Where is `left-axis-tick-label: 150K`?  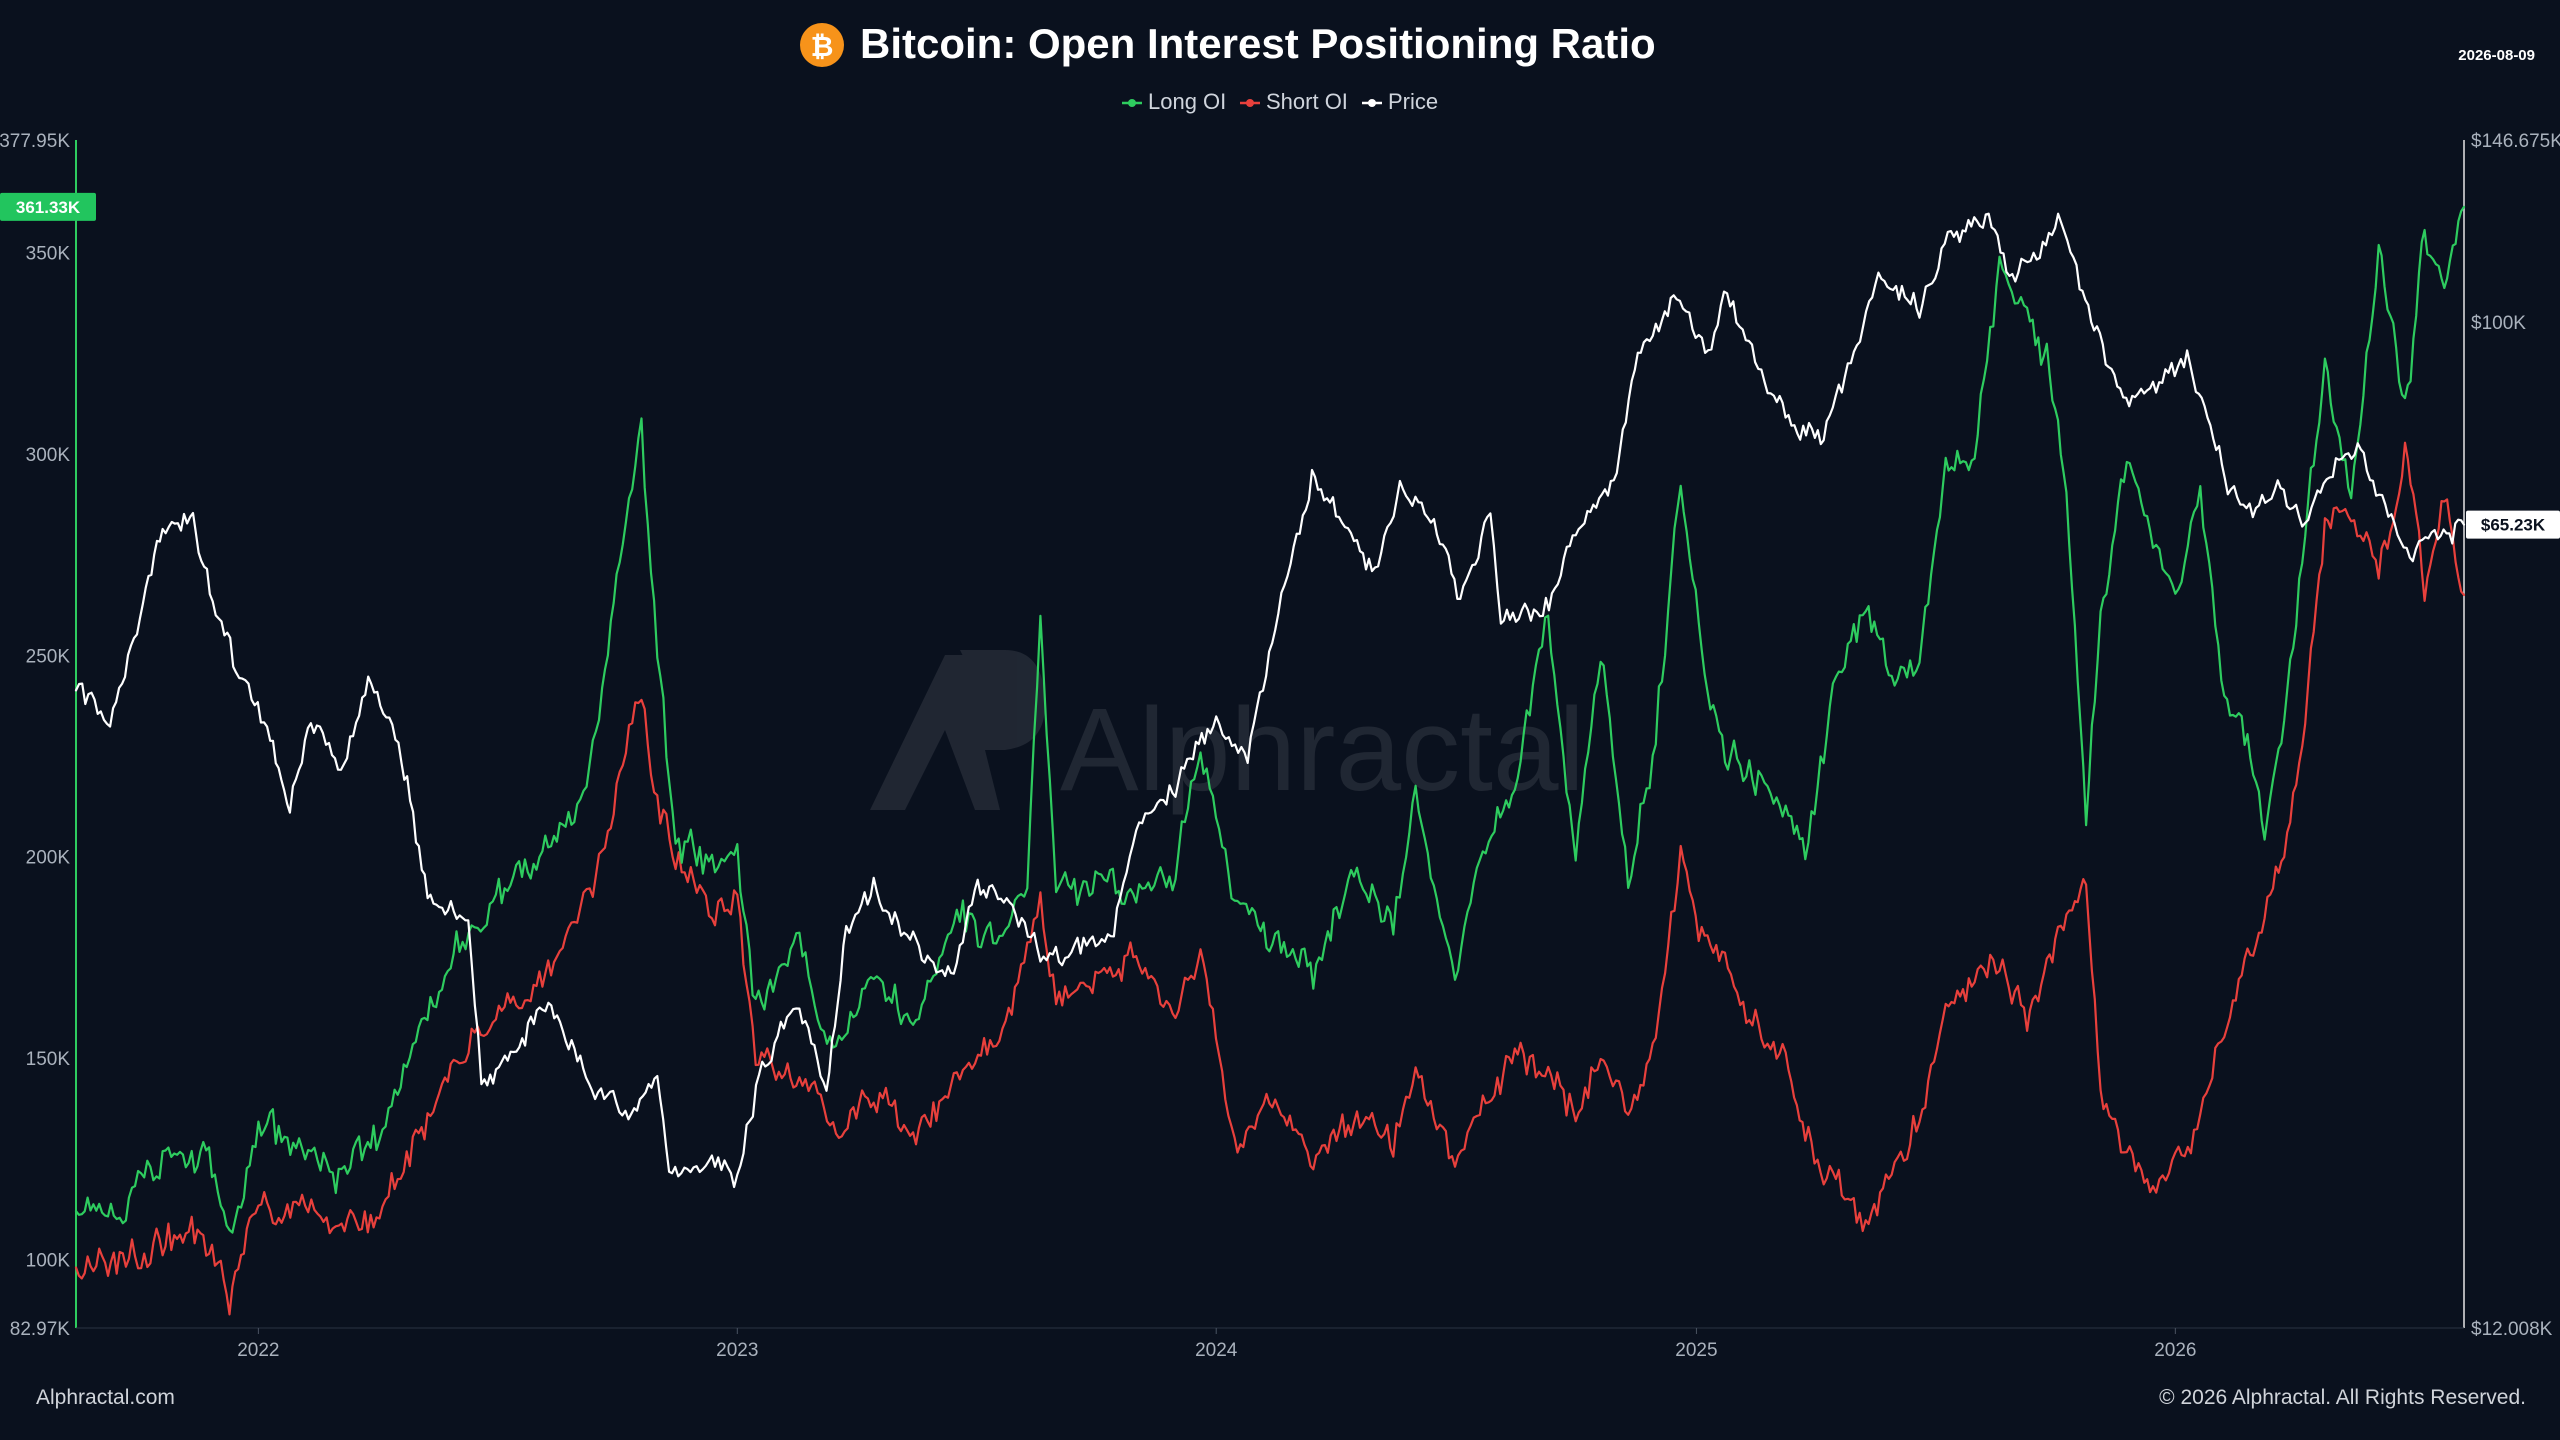 left-axis-tick-label: 150K is located at coordinates (48, 1059).